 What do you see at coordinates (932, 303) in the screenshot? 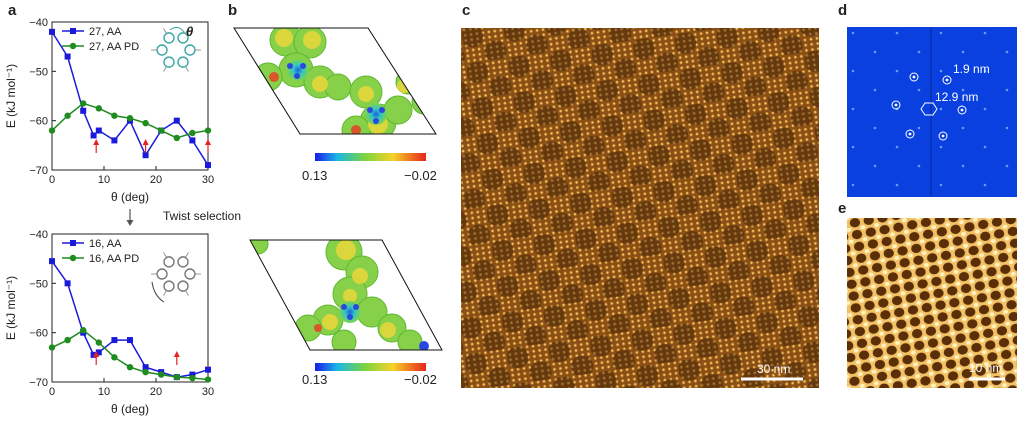
I see `stm-image-zoom: 10 nm` at bounding box center [932, 303].